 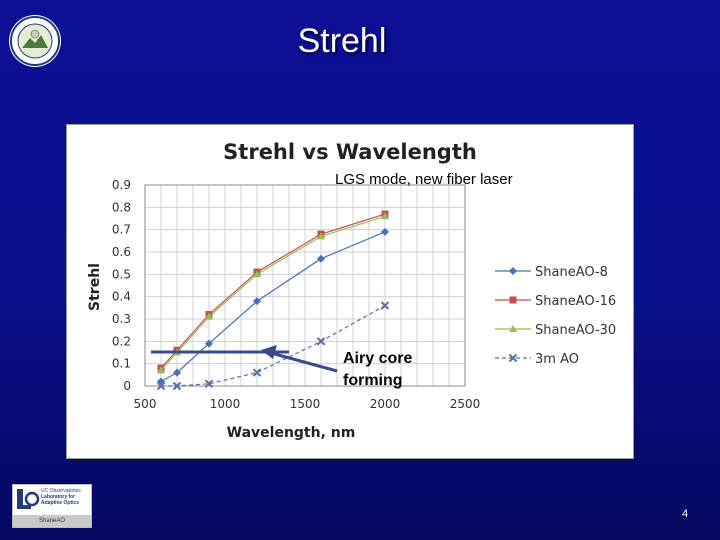 What do you see at coordinates (127, 386) in the screenshot?
I see `y-tick-label: 0` at bounding box center [127, 386].